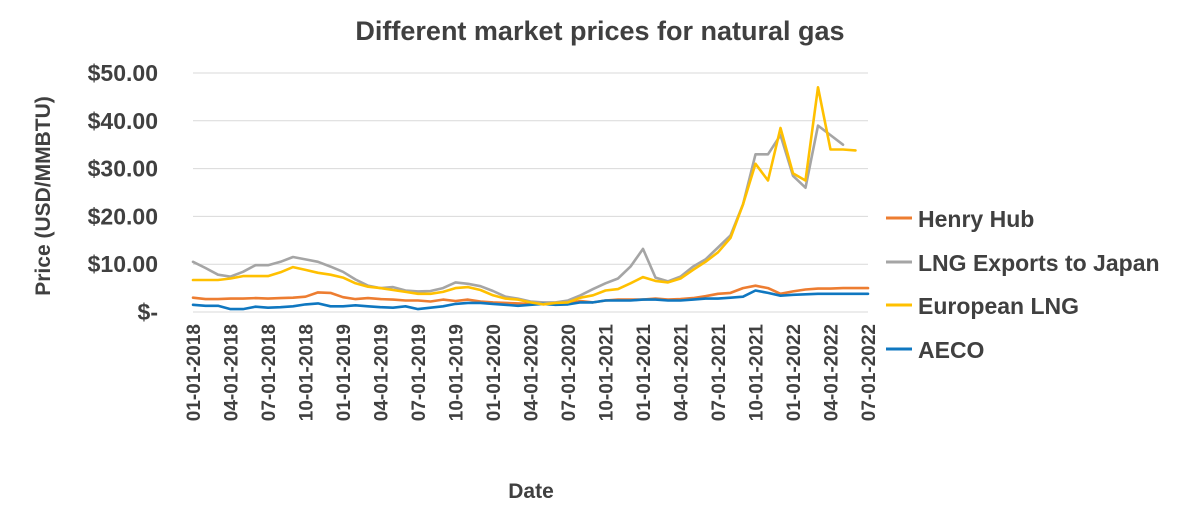  I want to click on x-tick-label: 10-01-2018, so click(307, 372).